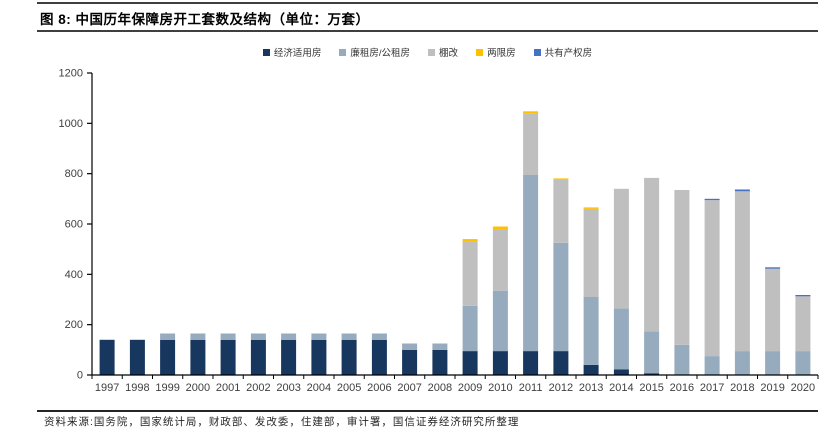 Image resolution: width=826 pixels, height=447 pixels. I want to click on x-tick-label: 2020, so click(803, 388).